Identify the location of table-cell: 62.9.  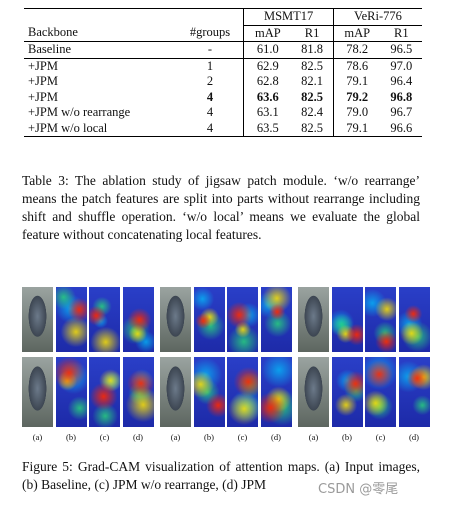
(267, 66).